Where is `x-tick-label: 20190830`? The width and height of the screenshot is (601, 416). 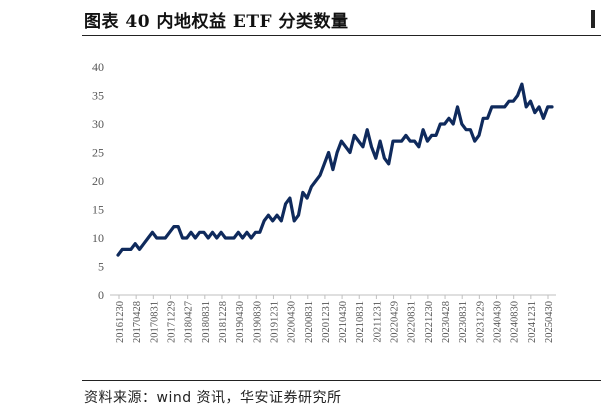
x-tick-label: 20190830 is located at coordinates (257, 322).